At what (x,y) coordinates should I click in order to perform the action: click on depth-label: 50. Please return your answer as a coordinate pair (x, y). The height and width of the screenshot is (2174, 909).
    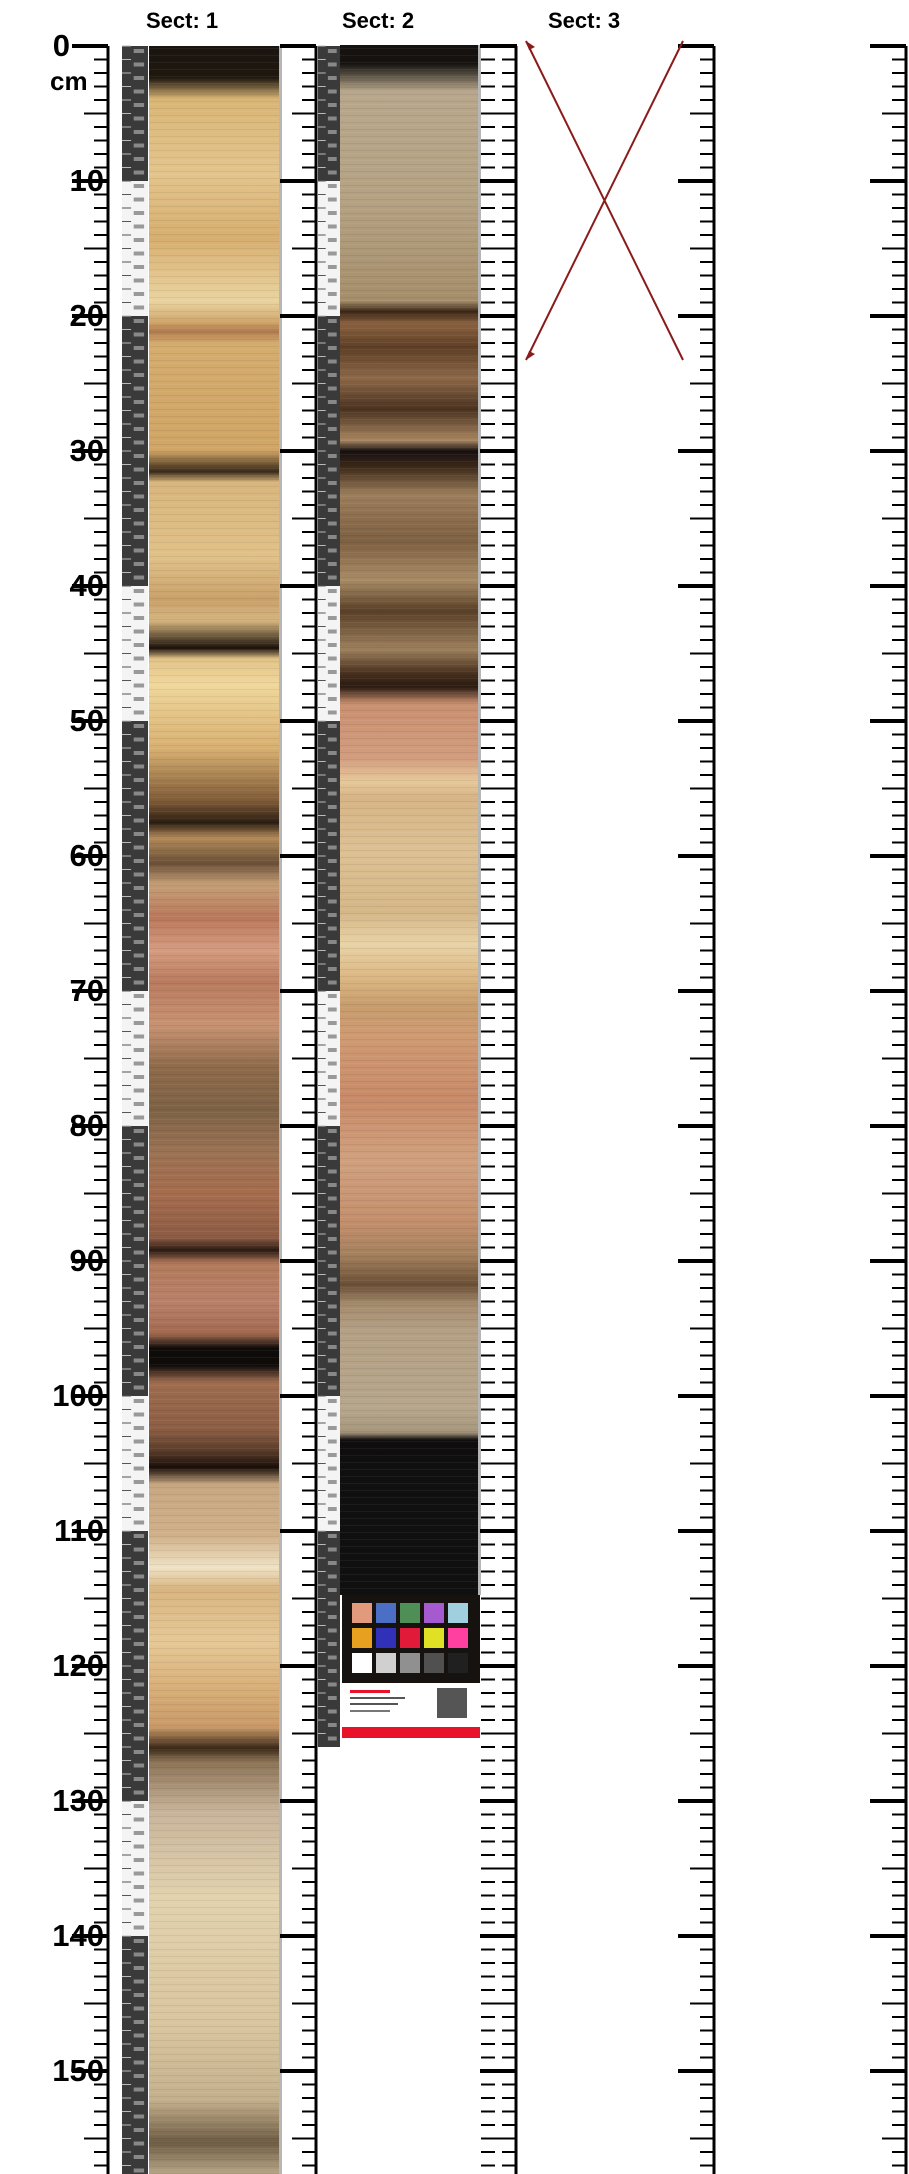
    Looking at the image, I should click on (86, 720).